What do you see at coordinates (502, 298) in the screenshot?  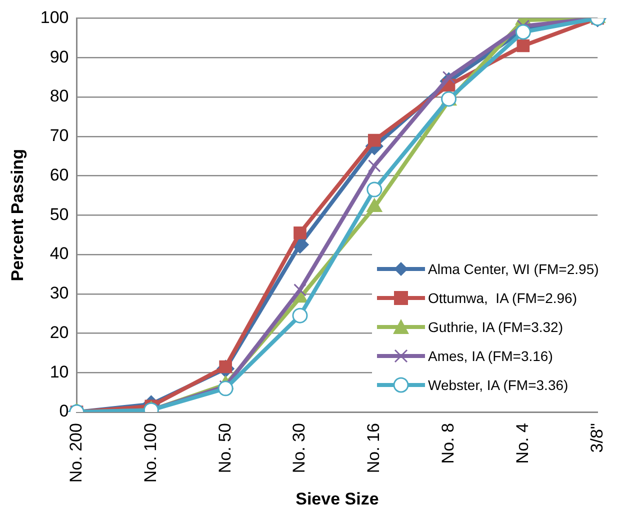 I see `legend-label: Ottumwa, IA (FM=2.96)` at bounding box center [502, 298].